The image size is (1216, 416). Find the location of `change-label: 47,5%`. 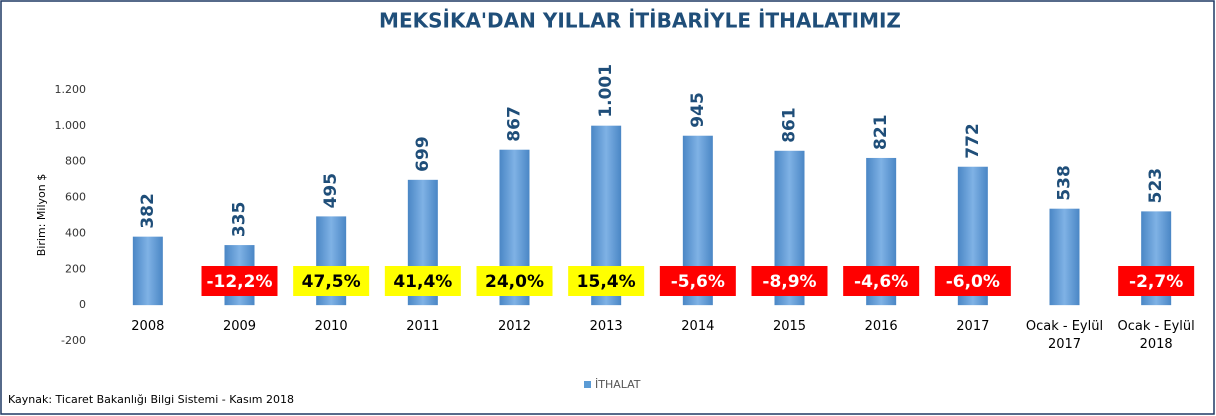

change-label: 47,5% is located at coordinates (331, 282).